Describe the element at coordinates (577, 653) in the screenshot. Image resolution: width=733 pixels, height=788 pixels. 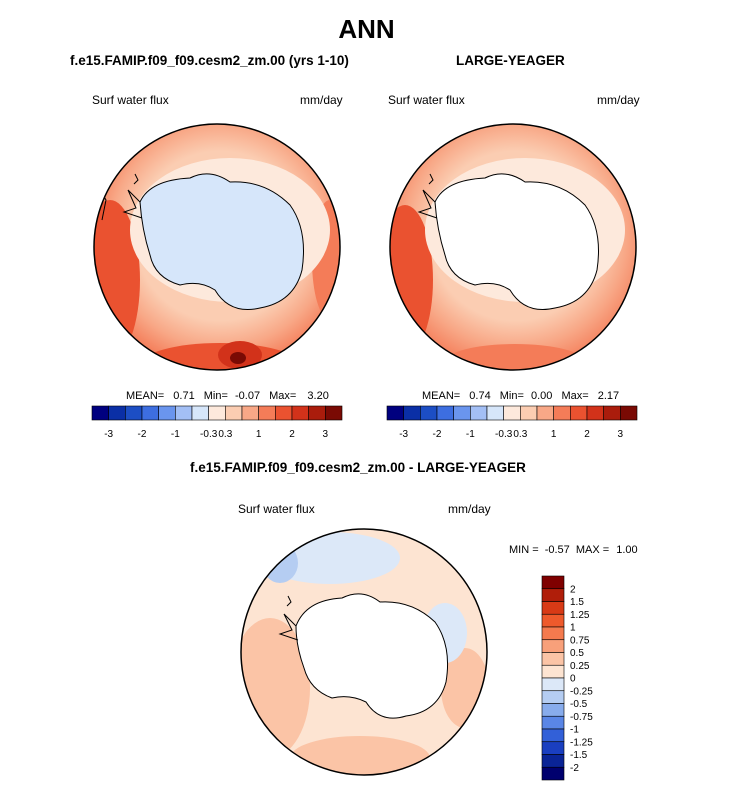
I see `panel3-colorbar-tick-label: 0.5` at that location.